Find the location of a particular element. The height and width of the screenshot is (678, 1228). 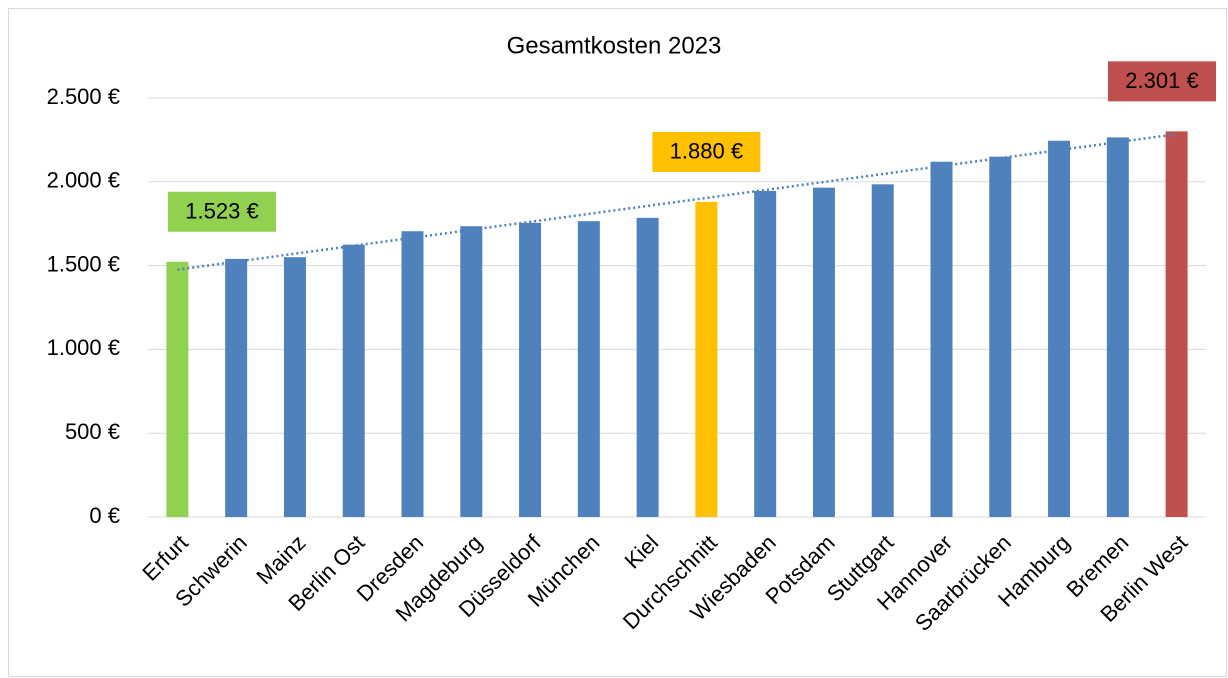

value-label-group: 2.301 € is located at coordinates (1162, 81).